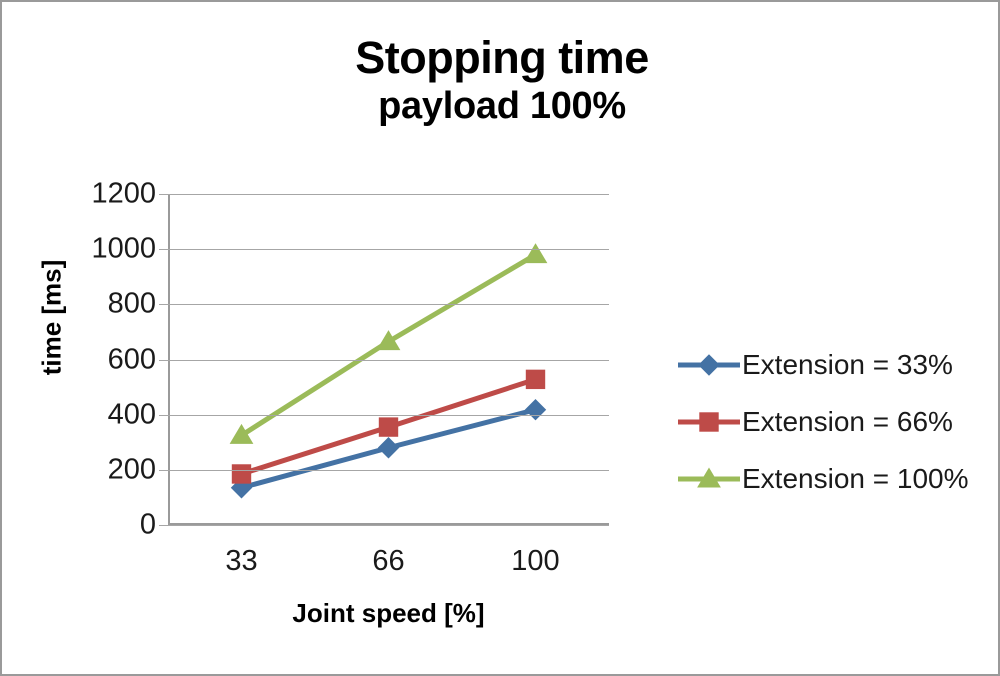 The width and height of the screenshot is (1000, 676). I want to click on x-axis-tick-label: 66, so click(388, 561).